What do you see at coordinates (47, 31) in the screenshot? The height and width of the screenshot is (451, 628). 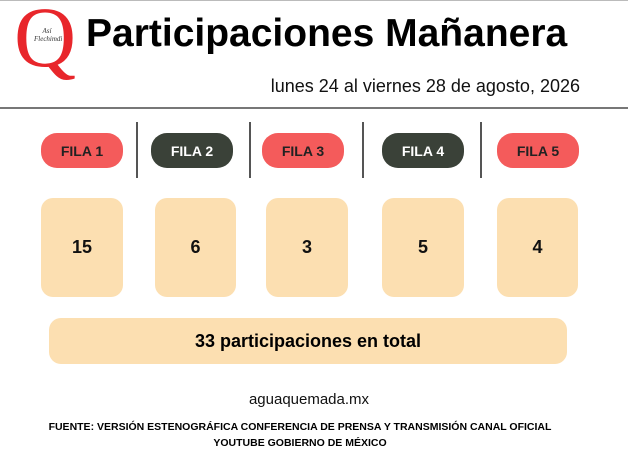 I see `logo-line: Así` at bounding box center [47, 31].